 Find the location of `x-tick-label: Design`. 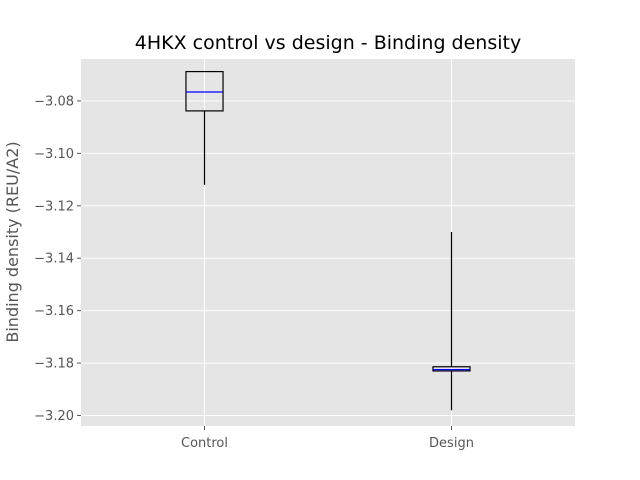

x-tick-label: Design is located at coordinates (451, 443).